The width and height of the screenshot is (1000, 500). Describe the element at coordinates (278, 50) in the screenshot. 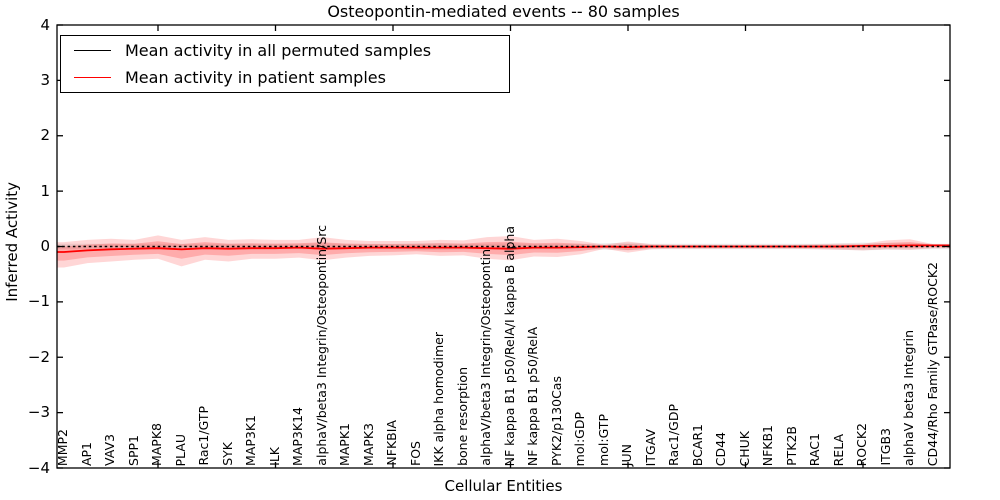

I see `legend-label-permuted: Mean activity in all permuted samples` at that location.